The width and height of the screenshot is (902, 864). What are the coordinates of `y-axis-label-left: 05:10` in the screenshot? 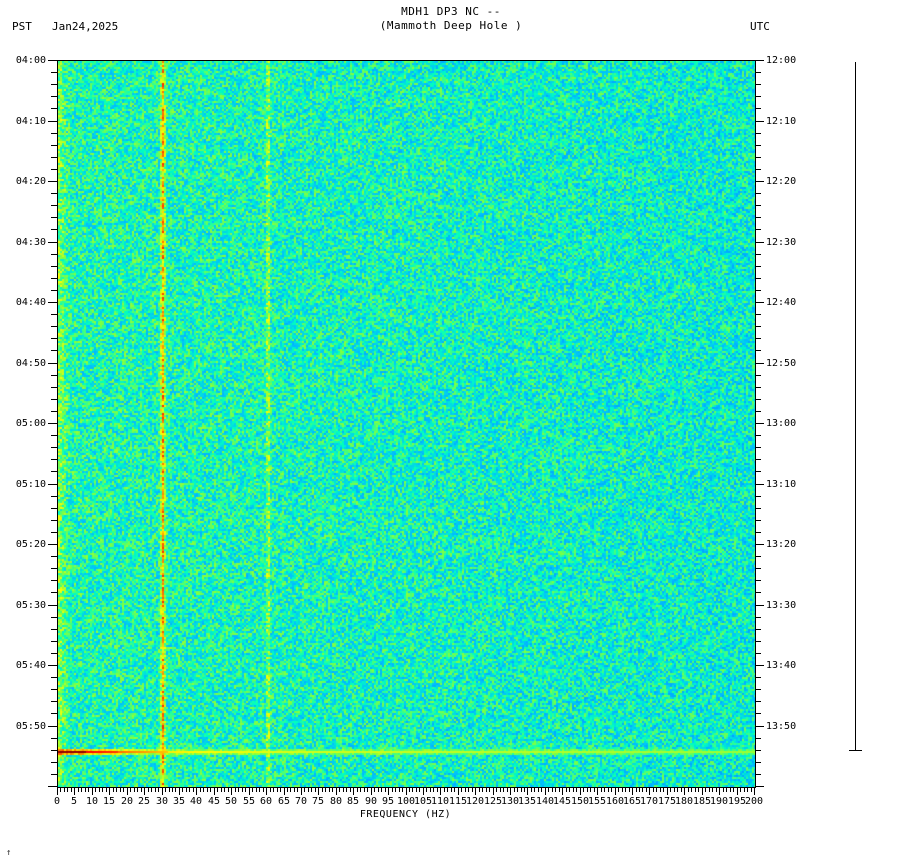 It's located at (30, 484).